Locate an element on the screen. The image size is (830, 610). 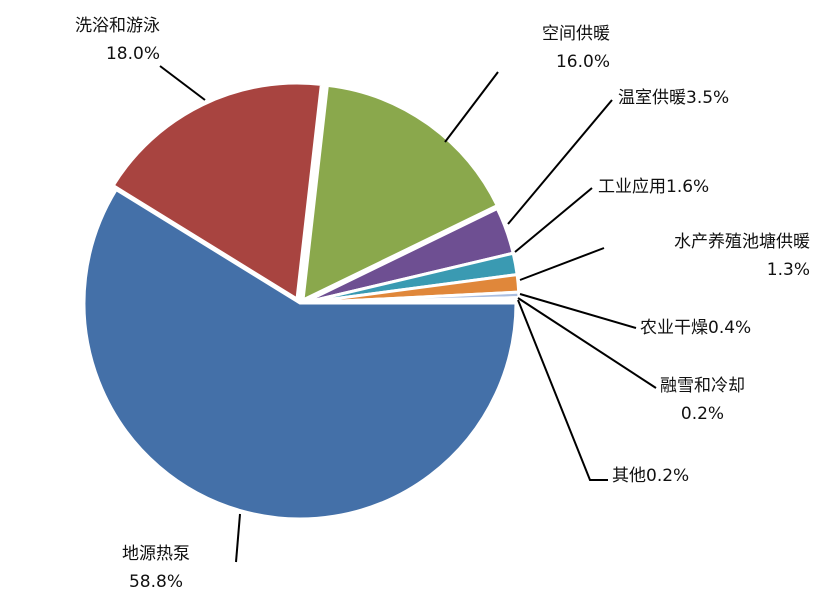
label-heat-pump-value: 58.8% is located at coordinates (155, 582).